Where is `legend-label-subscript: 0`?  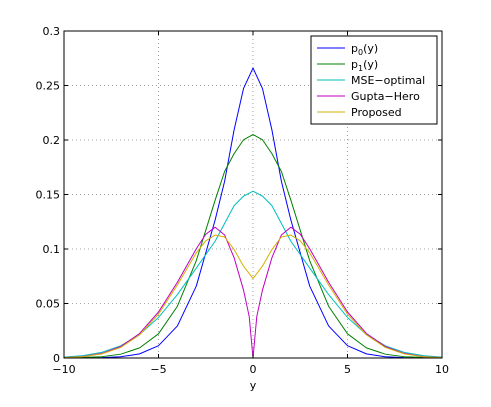 legend-label-subscript: 0 is located at coordinates (360, 52).